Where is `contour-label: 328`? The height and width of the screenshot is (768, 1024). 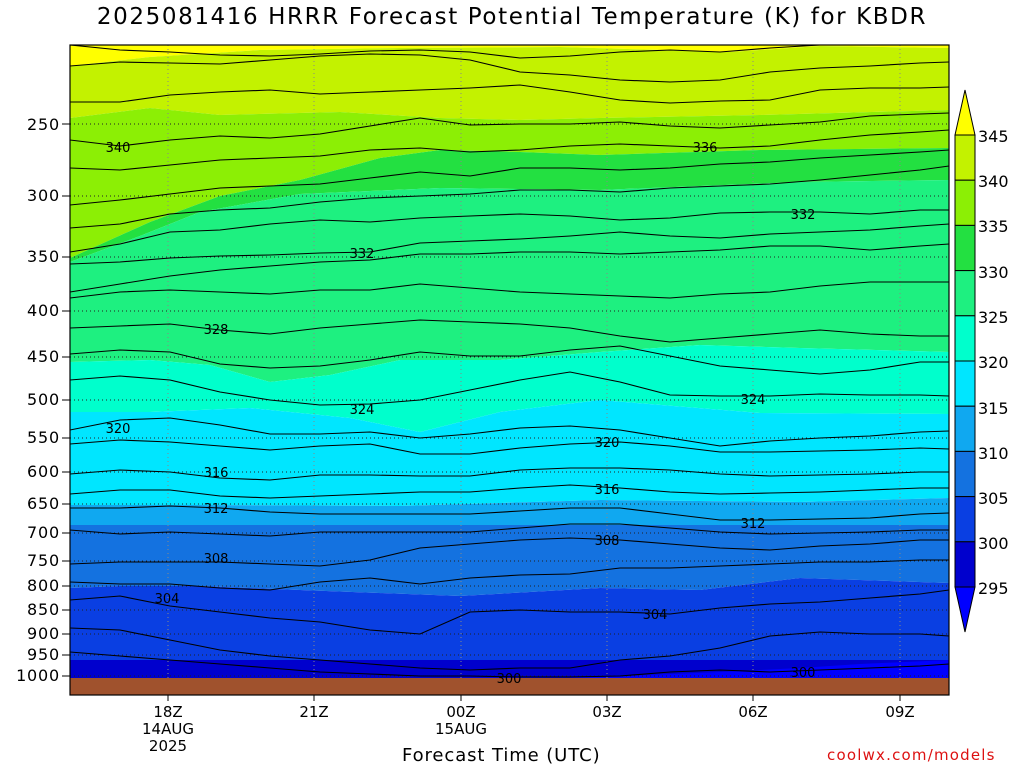
contour-label: 328 is located at coordinates (216, 330).